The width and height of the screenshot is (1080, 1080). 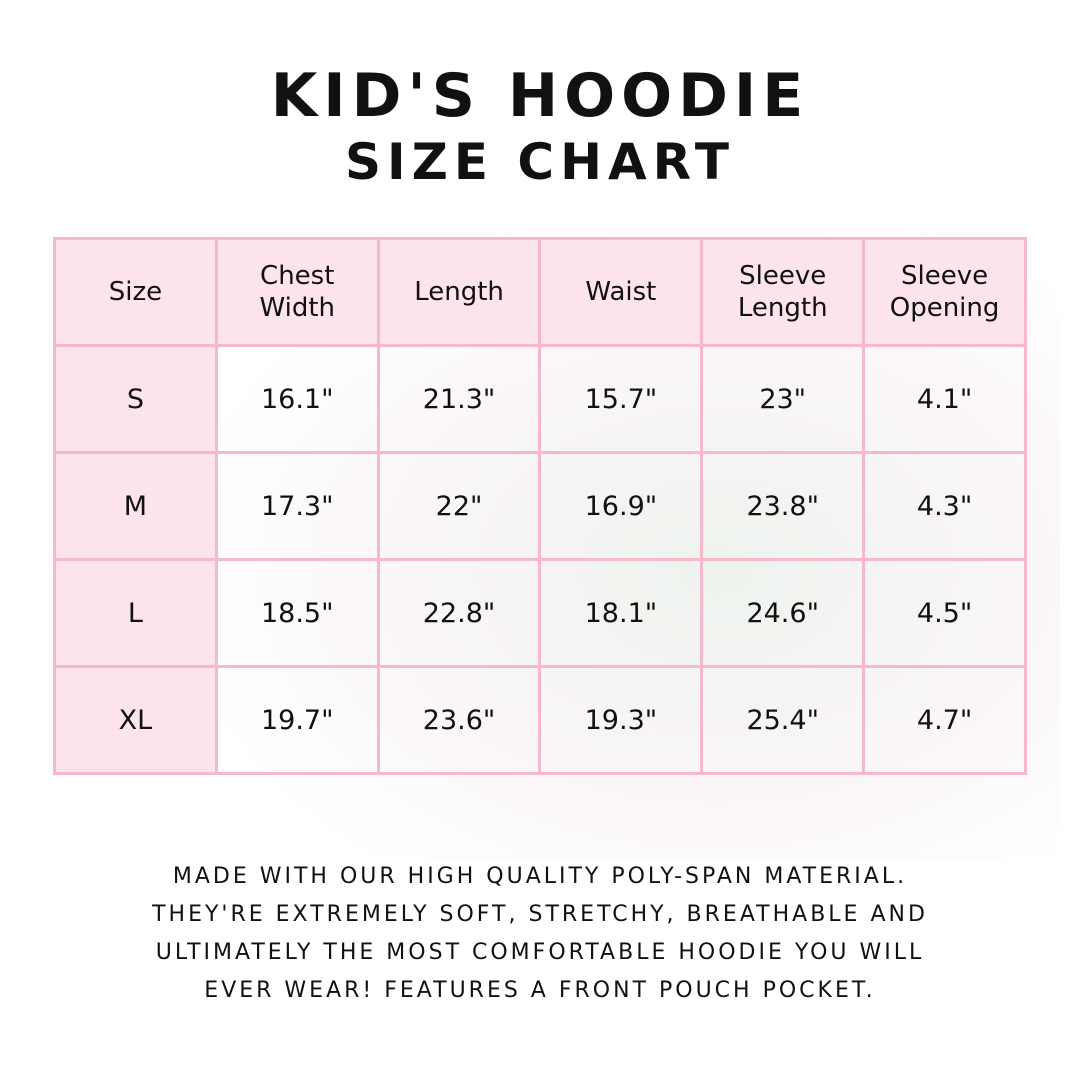 I want to click on column-header: Length, so click(x=459, y=292).